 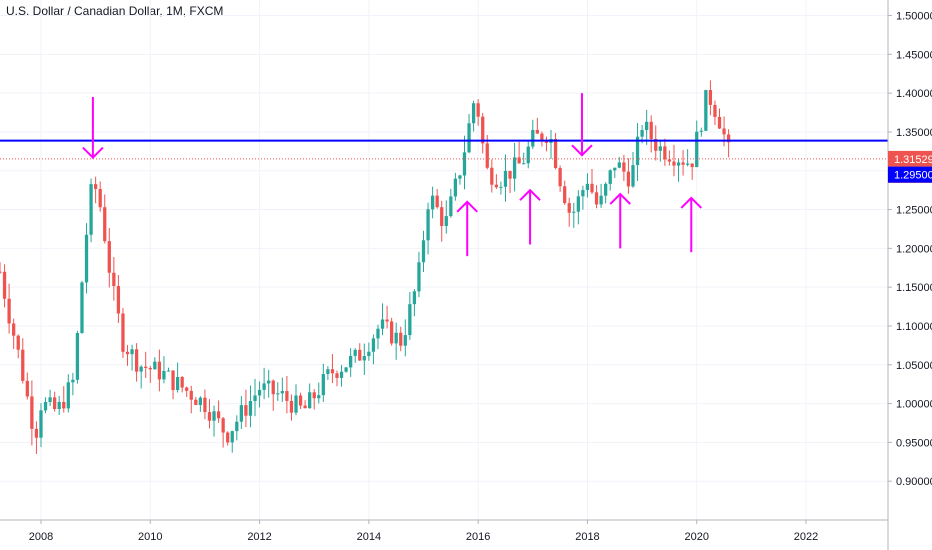 I want to click on support-price-badge, so click(x=910, y=174).